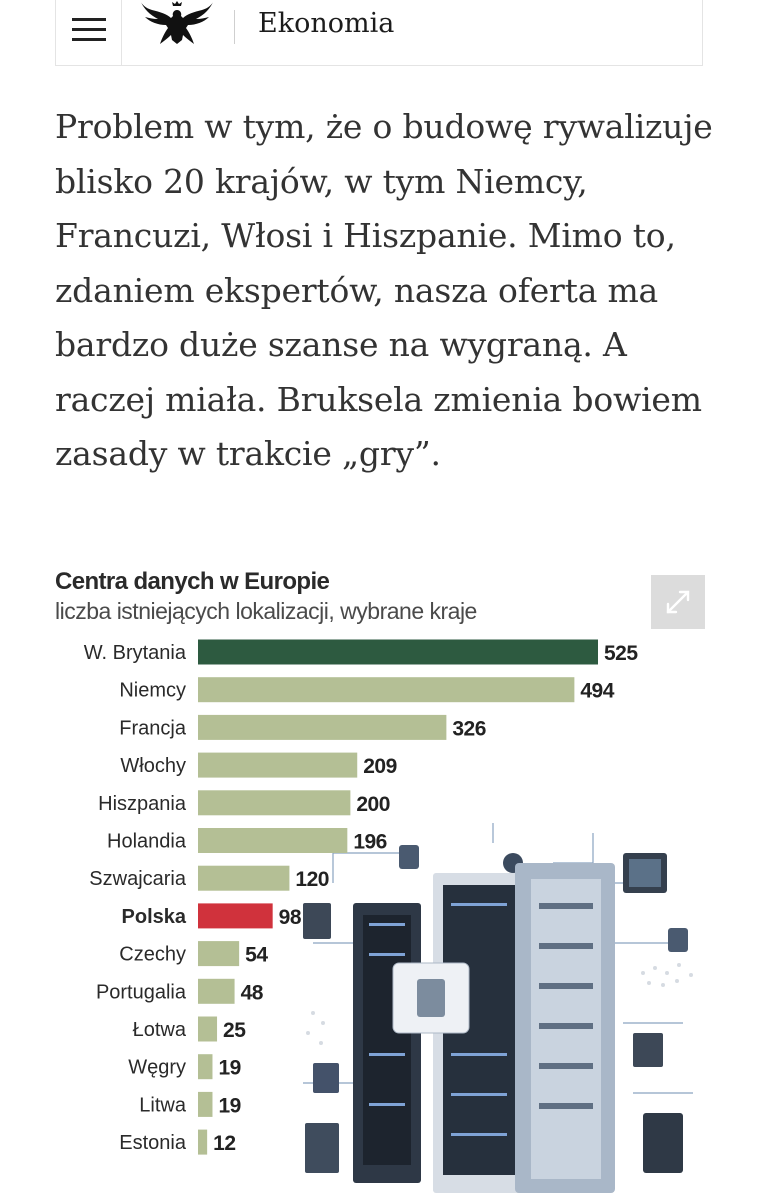 Image resolution: width=759 pixels, height=1200 pixels. I want to click on value-label-portugalia: 48, so click(252, 992).